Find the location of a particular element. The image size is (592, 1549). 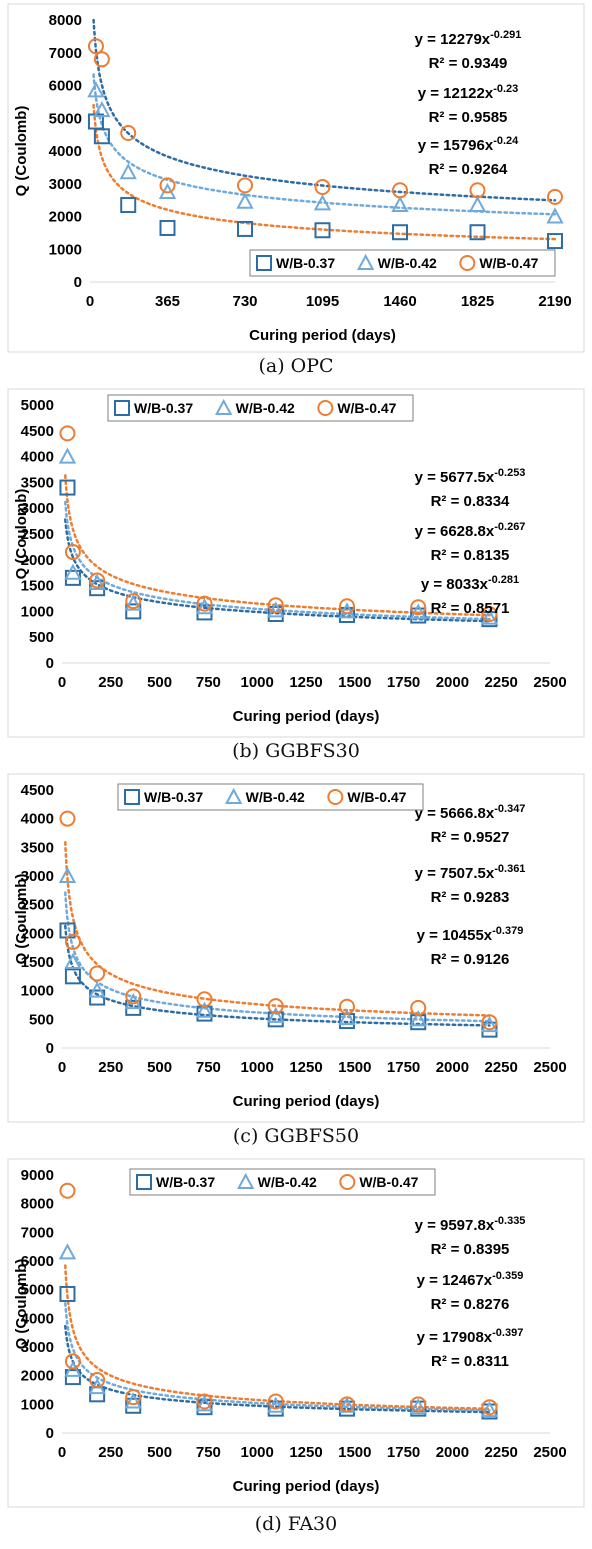

x-tick-label: 730 is located at coordinates (244, 301).